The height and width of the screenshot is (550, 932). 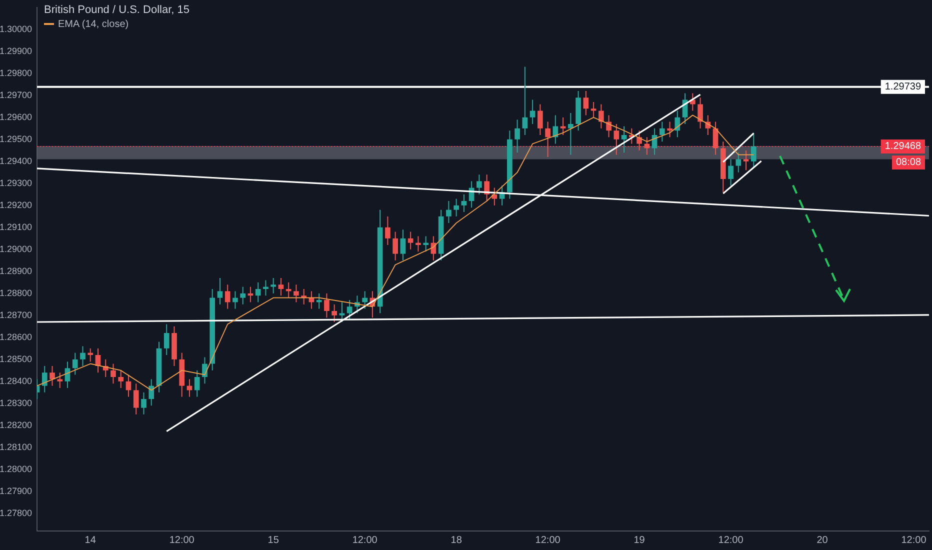 I want to click on x-tick-label: 18, so click(x=456, y=540).